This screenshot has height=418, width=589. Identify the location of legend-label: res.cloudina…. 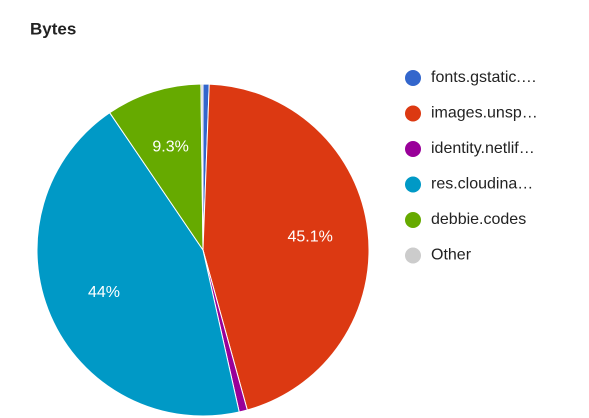
(482, 184).